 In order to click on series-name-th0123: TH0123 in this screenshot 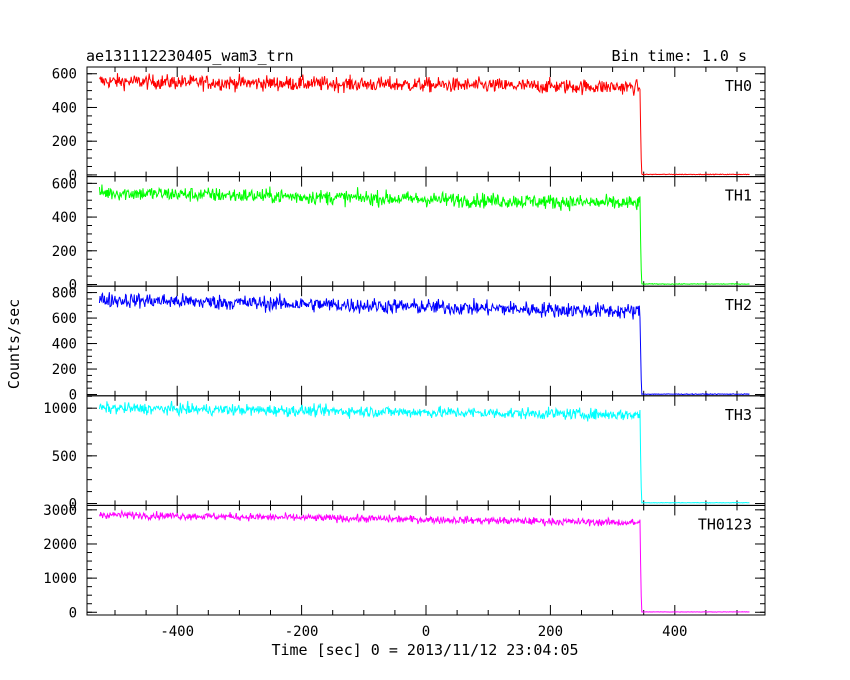, I will do `click(725, 524)`.